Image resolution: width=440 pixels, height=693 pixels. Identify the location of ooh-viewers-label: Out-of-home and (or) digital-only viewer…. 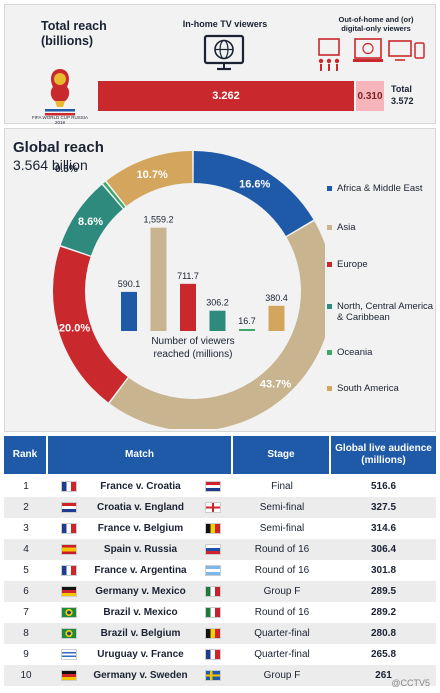
(376, 24).